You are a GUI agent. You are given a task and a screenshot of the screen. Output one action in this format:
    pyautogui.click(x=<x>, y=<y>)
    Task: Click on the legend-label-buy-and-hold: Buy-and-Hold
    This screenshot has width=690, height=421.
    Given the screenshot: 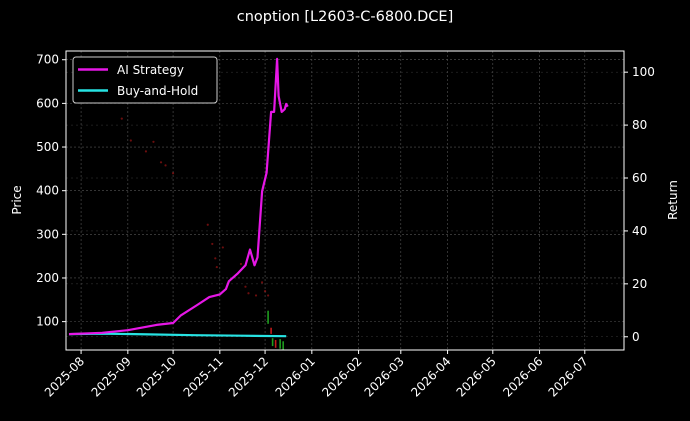 What is the action you would take?
    pyautogui.click(x=157, y=91)
    